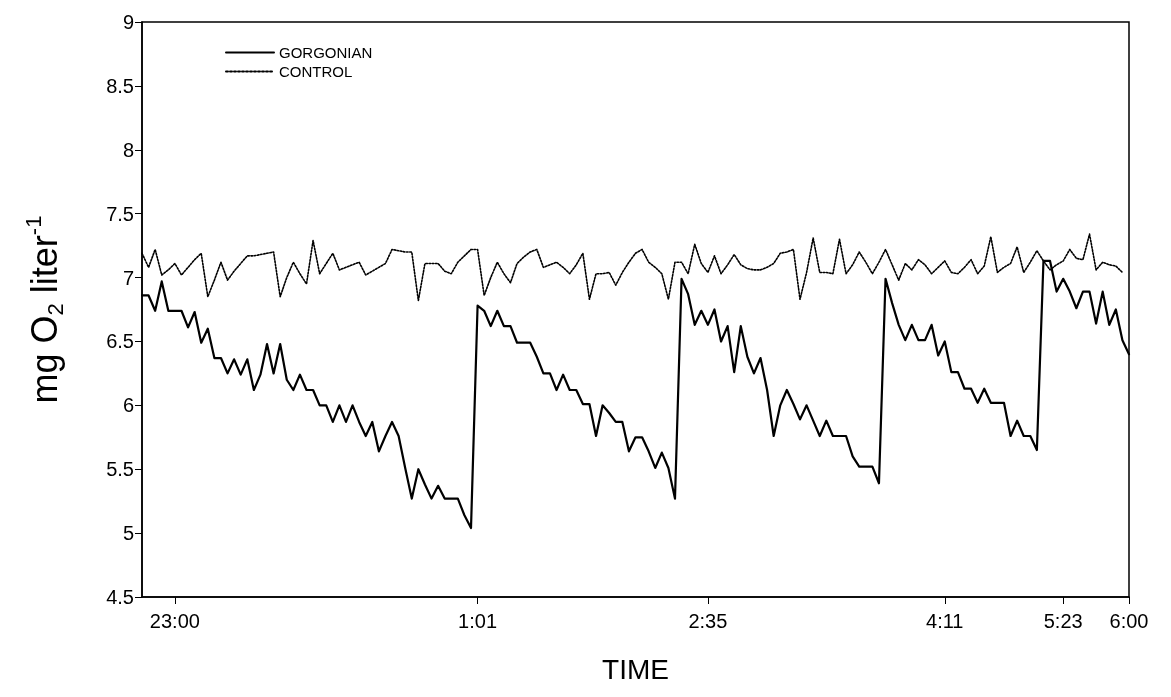 This screenshot has height=697, width=1171. Describe the element at coordinates (945, 621) in the screenshot. I see `x-tick-label: 4:11` at that location.